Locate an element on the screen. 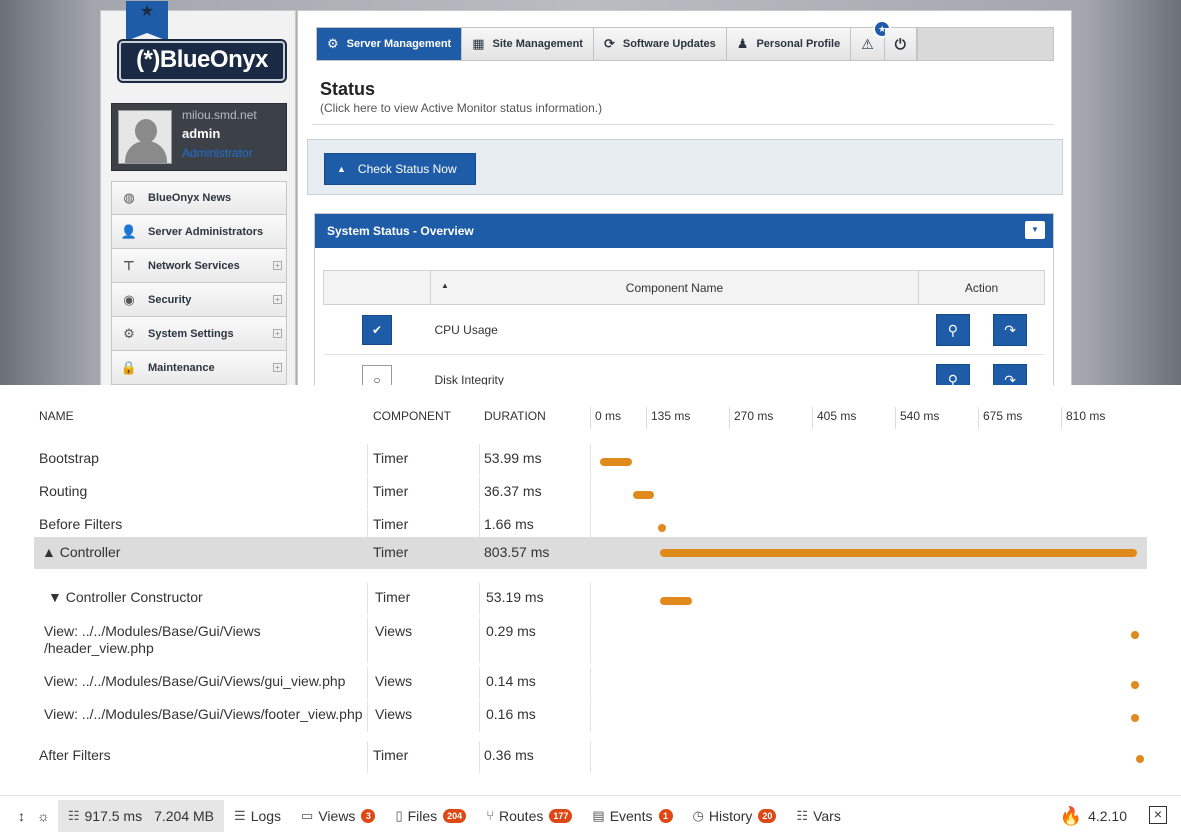 This screenshot has height=835, width=1181. tab-server-management: ⚙ Server Management is located at coordinates (390, 44).